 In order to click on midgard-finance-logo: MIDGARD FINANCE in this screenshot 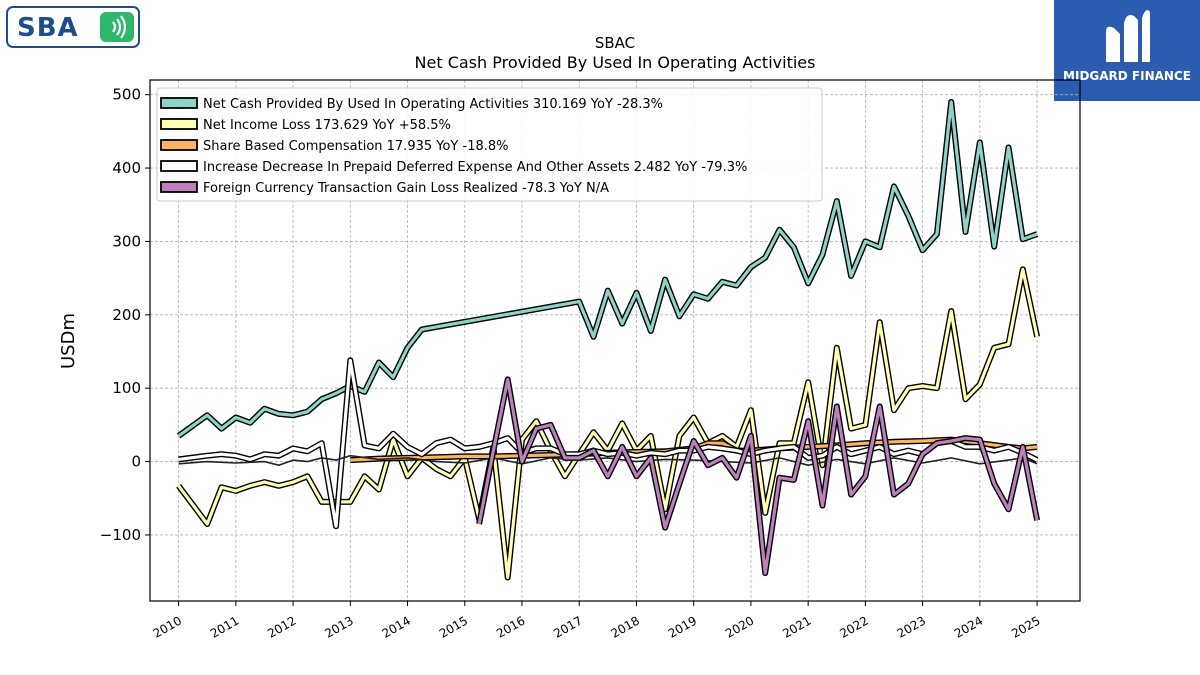, I will do `click(1127, 50)`.